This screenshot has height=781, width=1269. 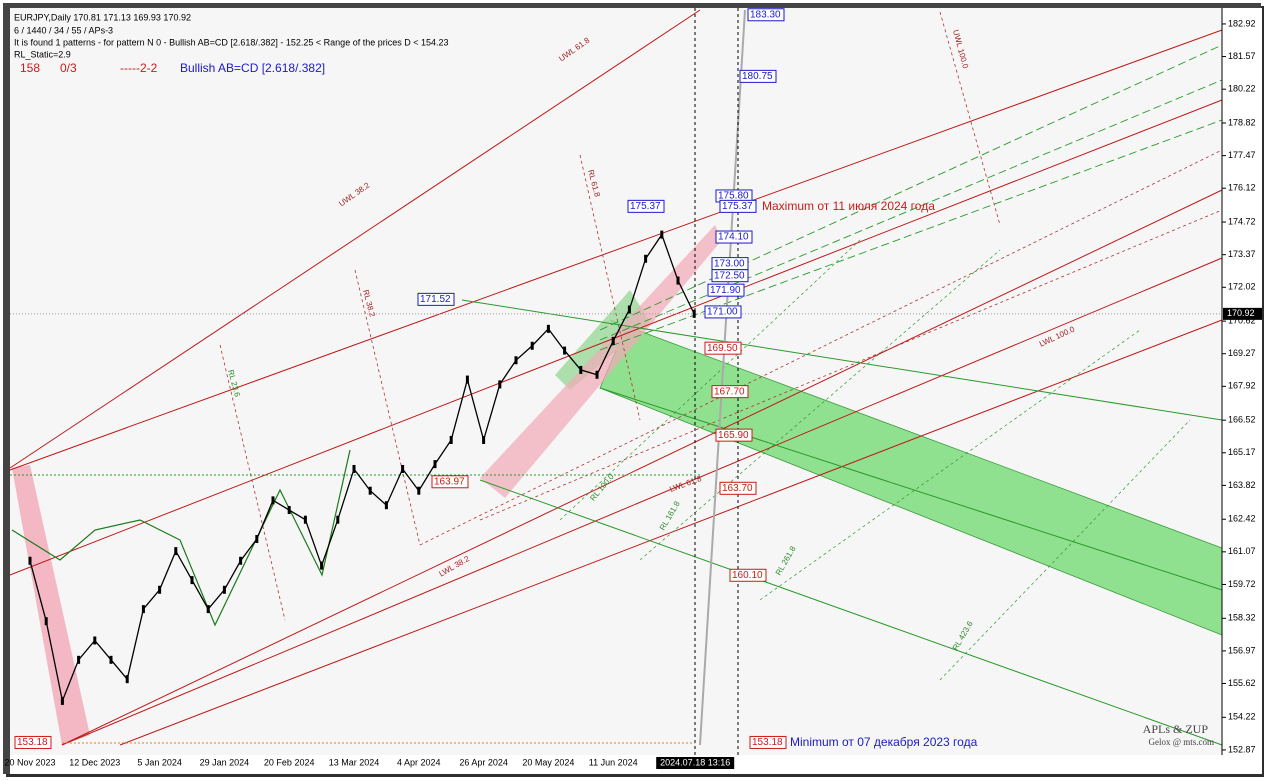 What do you see at coordinates (29, 762) in the screenshot?
I see `x-tick-label: 20 Nov 2023` at bounding box center [29, 762].